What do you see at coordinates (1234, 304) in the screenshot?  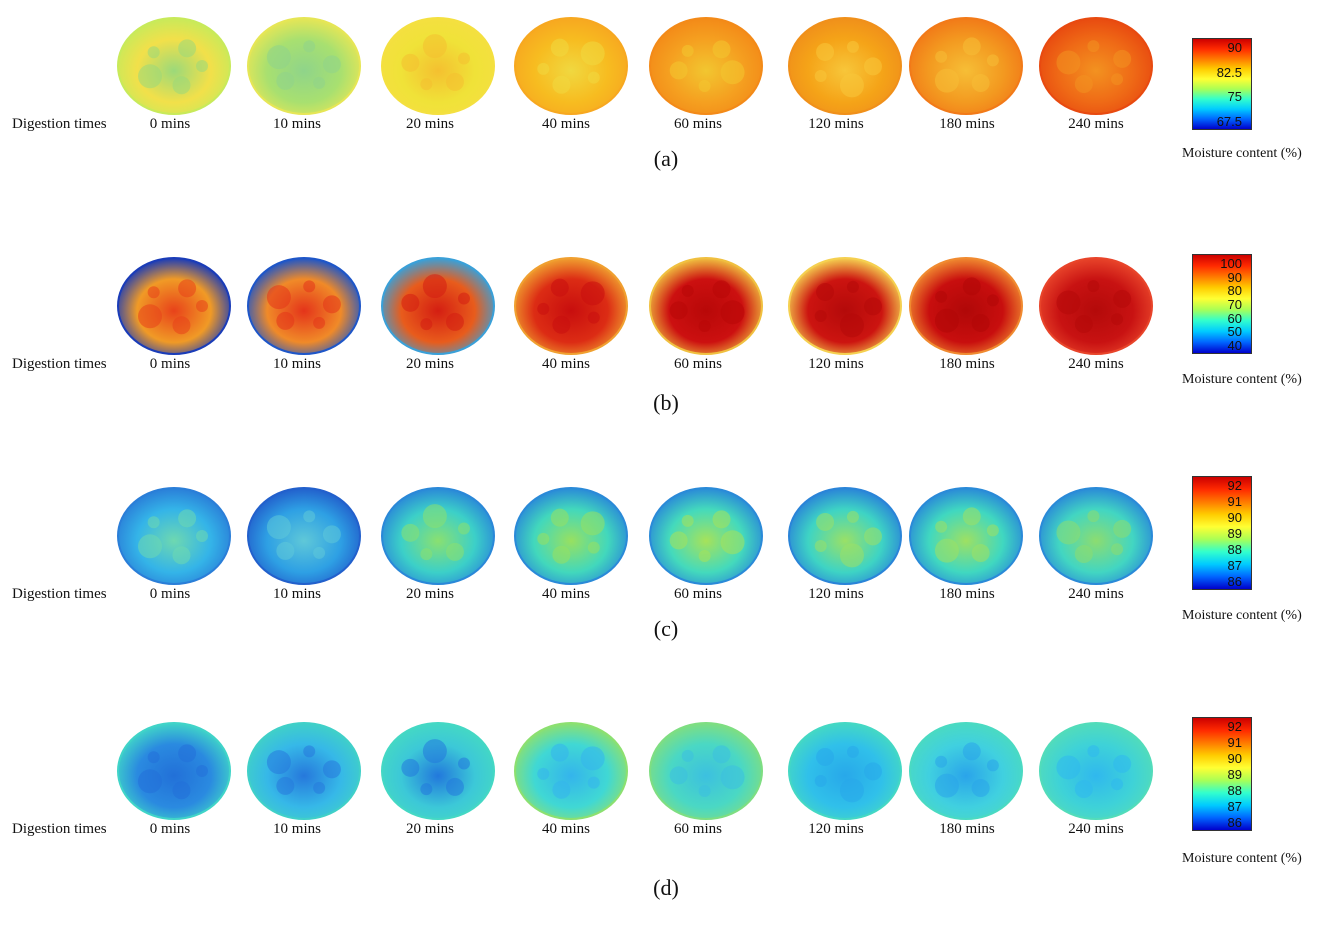 I see `colorbar-tick-label: 70` at bounding box center [1234, 304].